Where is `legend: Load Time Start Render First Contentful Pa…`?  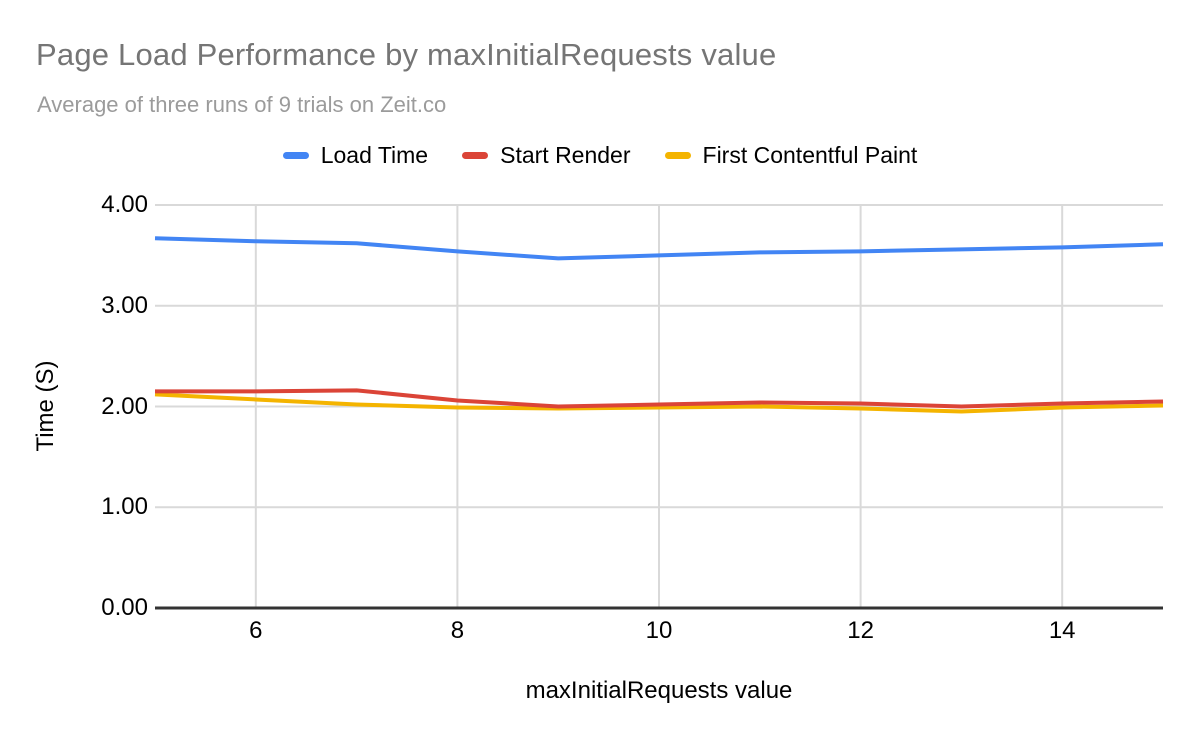
legend: Load Time Start Render First Contentful Pa… is located at coordinates (600, 155).